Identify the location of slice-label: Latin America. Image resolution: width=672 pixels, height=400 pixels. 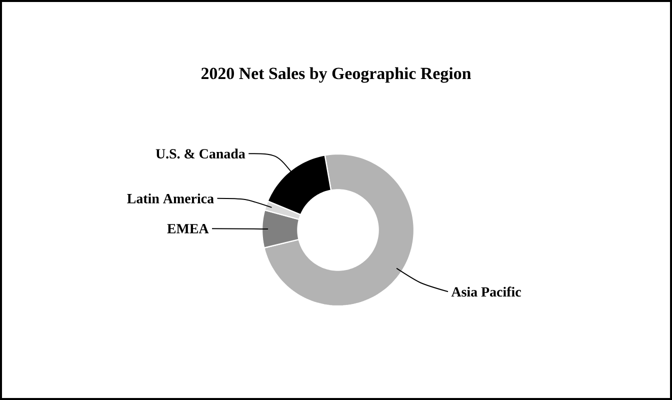
(170, 199).